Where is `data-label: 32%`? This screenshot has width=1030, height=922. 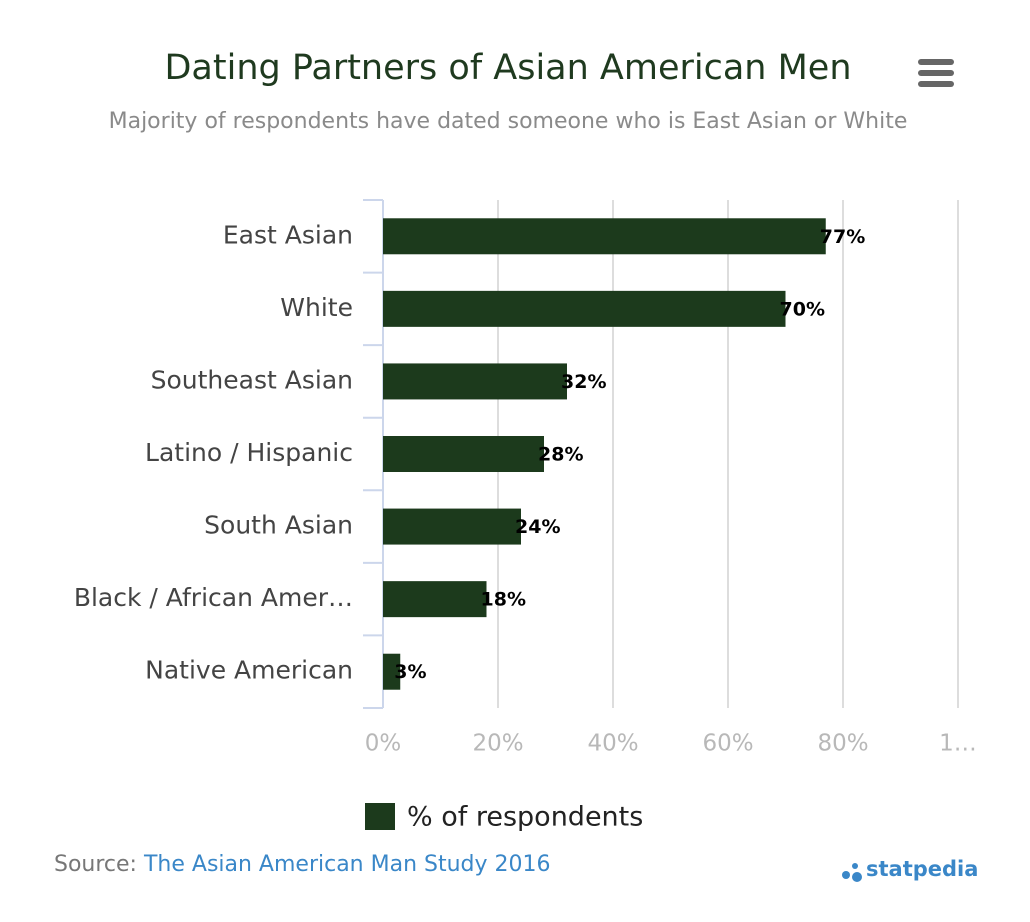 data-label: 32% is located at coordinates (583, 382).